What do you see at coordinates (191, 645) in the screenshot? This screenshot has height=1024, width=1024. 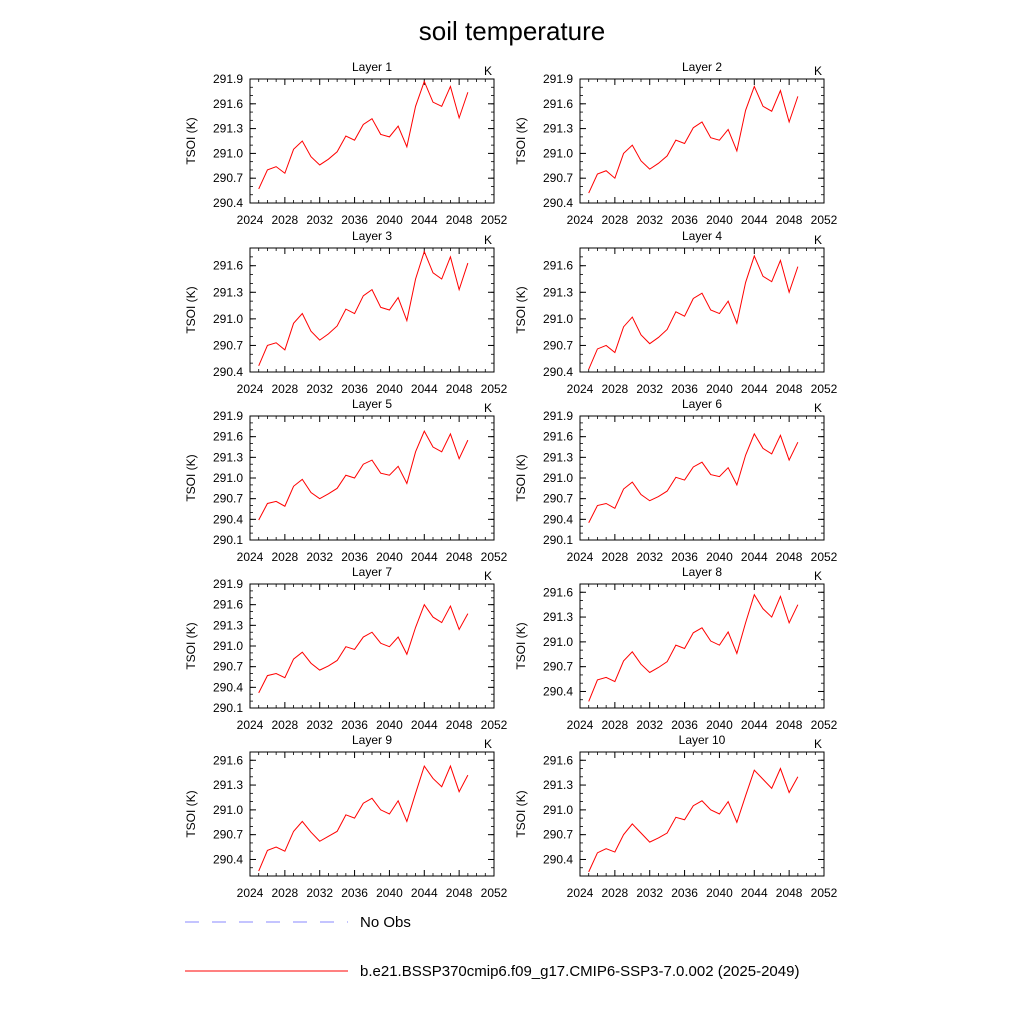 I see `panel-layer-7-ylabel: TSOI (K)` at bounding box center [191, 645].